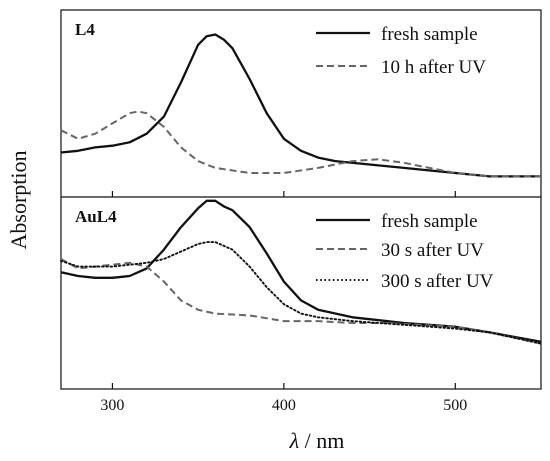  I want to click on x-axis-title: λ / nm, so click(317, 440).